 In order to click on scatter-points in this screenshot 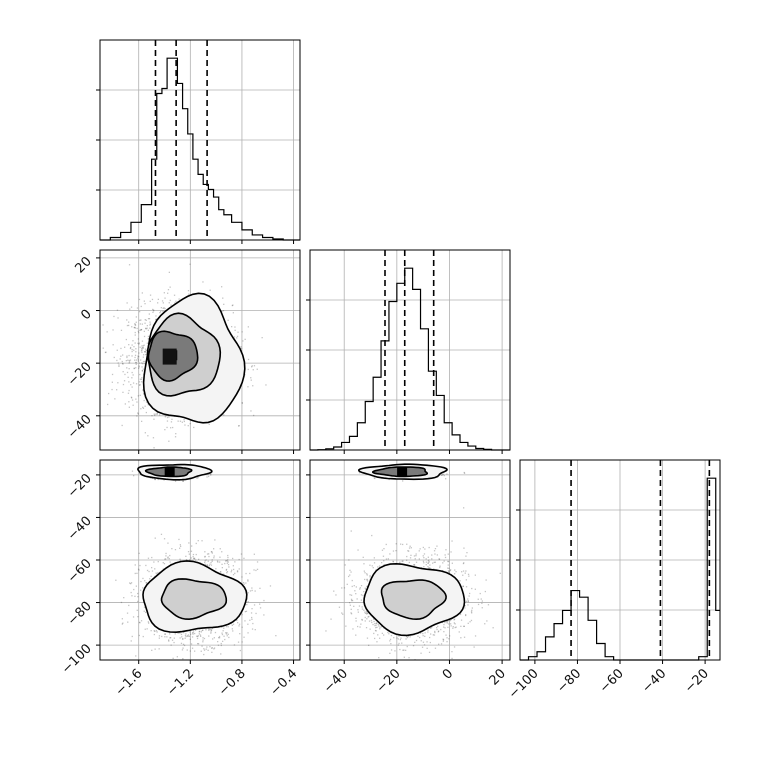, I will do `click(196, 561)`.